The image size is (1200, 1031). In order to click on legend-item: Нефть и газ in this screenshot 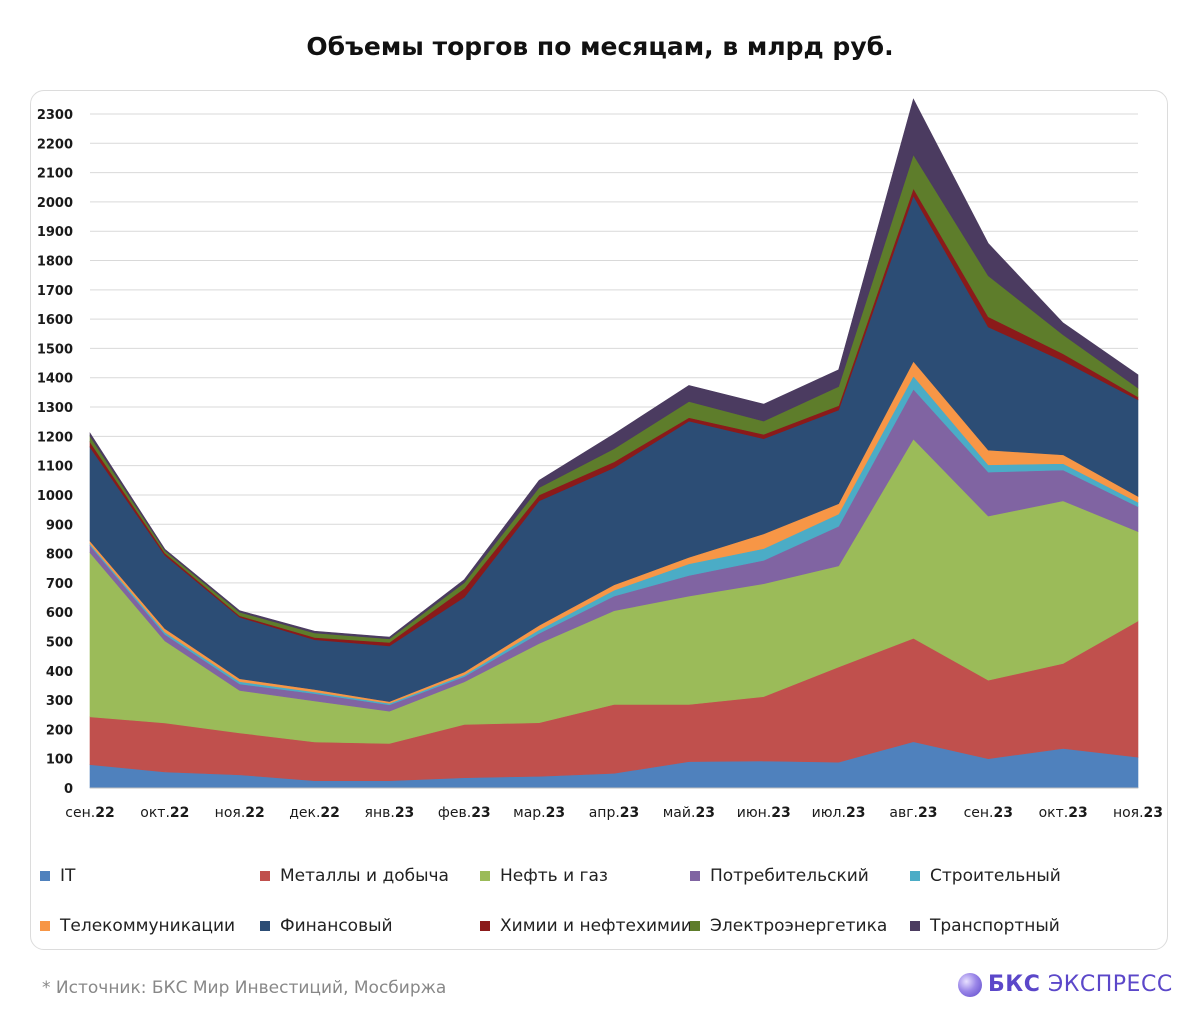, I will do `click(544, 876)`.